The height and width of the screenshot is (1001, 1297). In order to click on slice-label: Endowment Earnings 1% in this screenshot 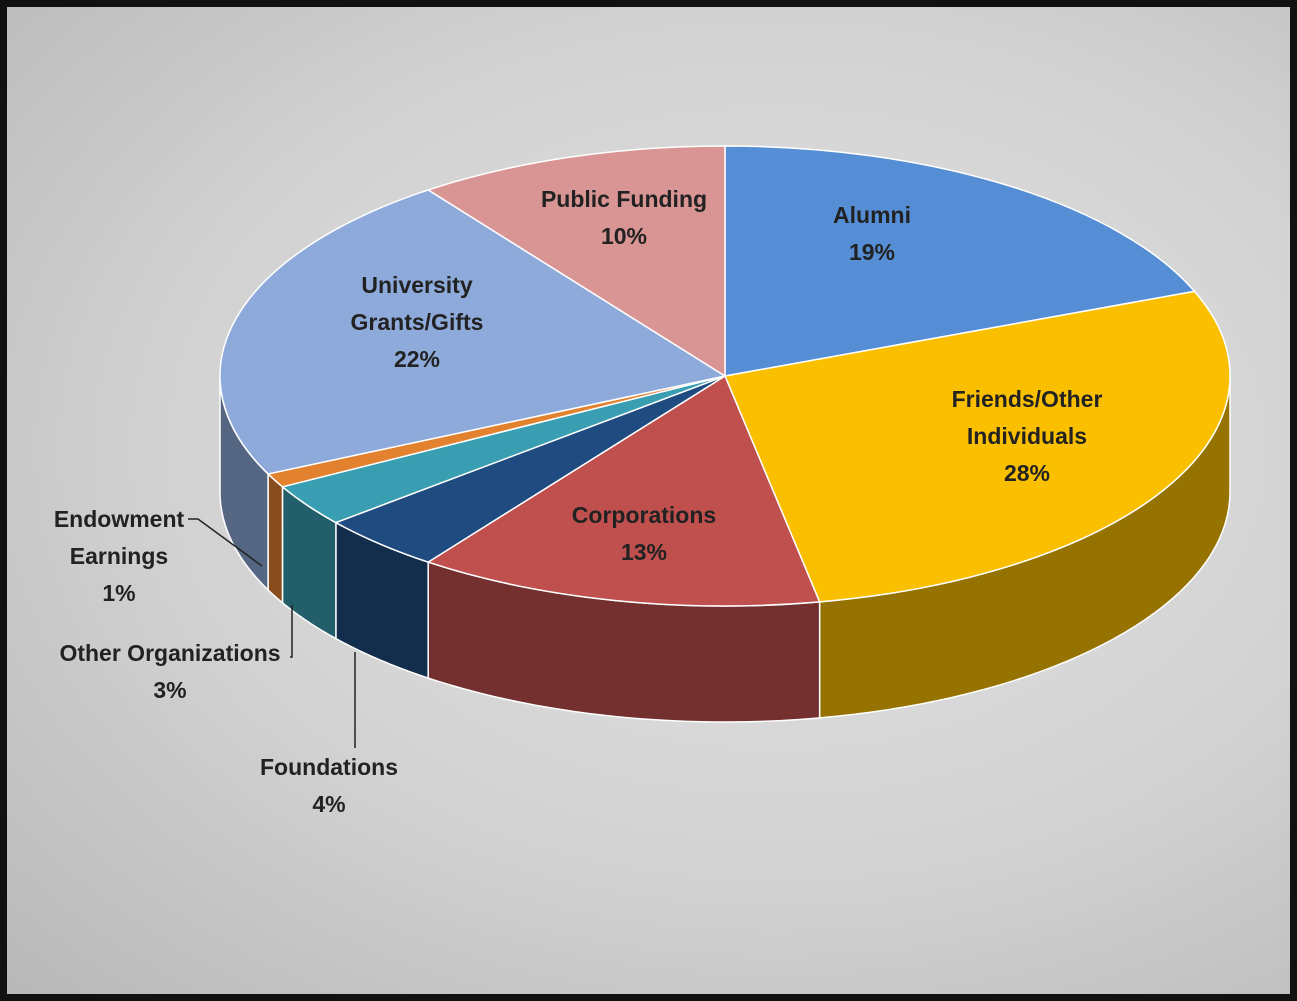, I will do `click(119, 556)`.